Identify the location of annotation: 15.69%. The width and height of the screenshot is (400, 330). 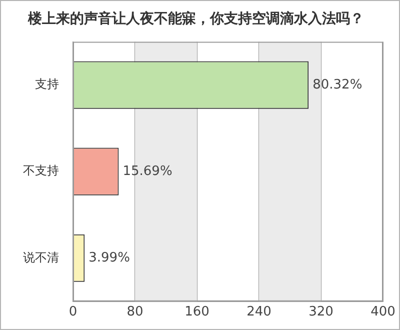
(147, 171).